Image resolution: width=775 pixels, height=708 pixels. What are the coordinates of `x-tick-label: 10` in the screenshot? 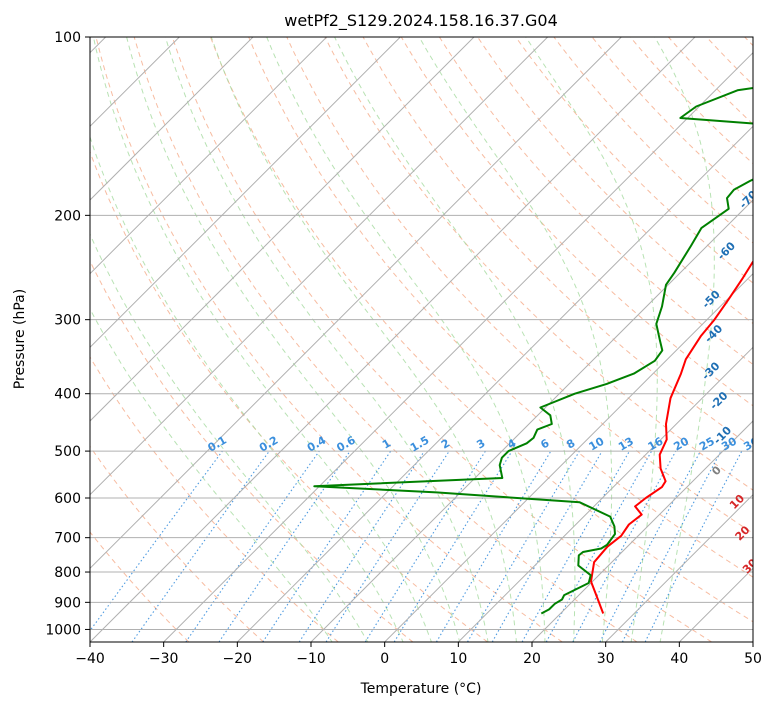 It's located at (458, 659).